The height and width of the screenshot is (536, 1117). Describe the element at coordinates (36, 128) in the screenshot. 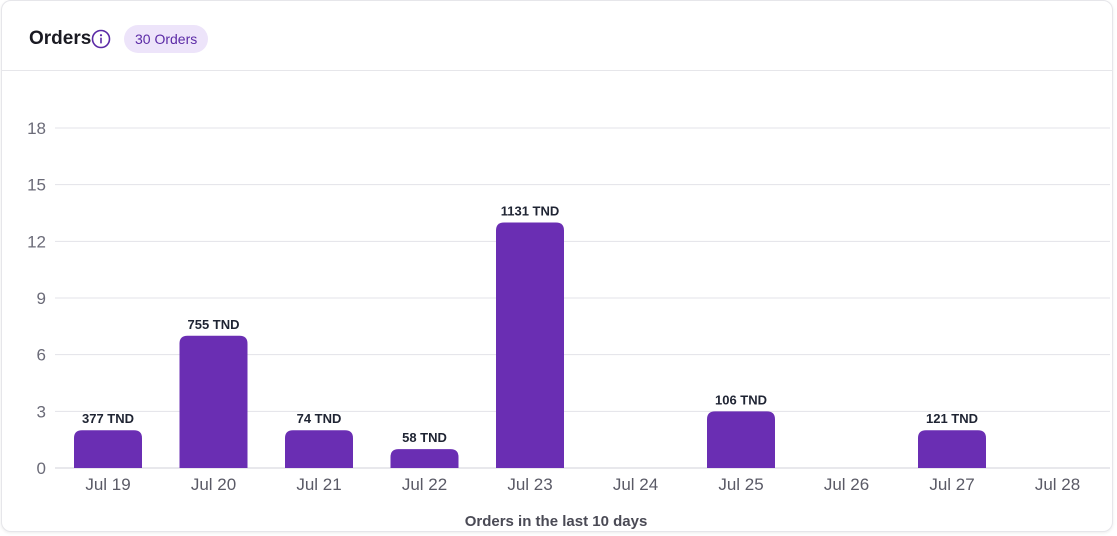

I see `y-tick-label: 18` at that location.